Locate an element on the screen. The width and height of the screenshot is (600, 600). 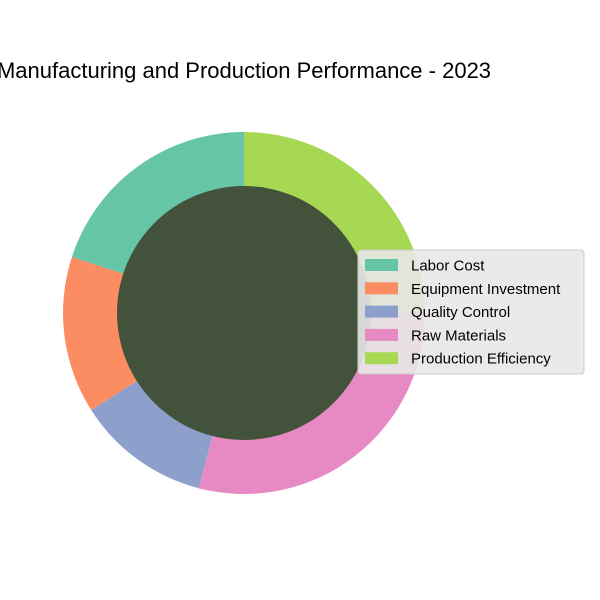
legend-swatch-labor-cost is located at coordinates (381, 265).